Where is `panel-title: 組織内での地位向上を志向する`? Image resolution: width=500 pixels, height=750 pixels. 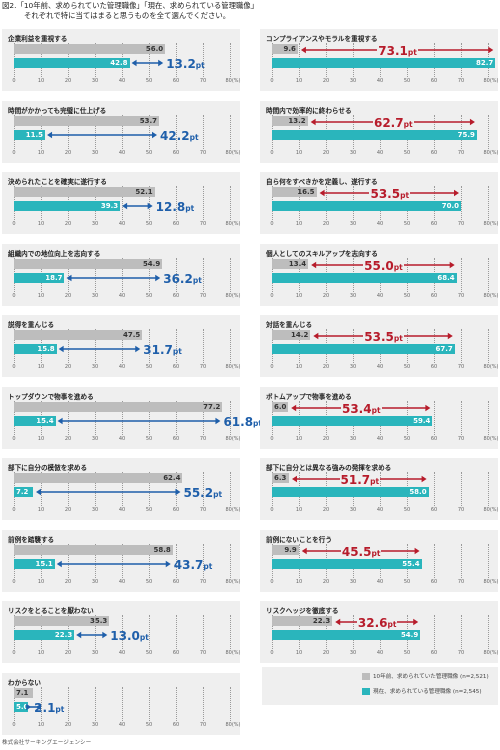
panel-title: 組織内での地位向上を志向する is located at coordinates (54, 253).